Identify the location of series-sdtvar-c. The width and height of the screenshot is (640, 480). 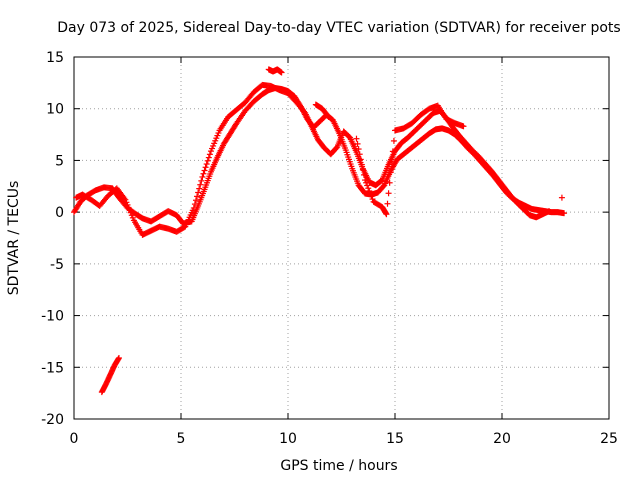
(110, 375).